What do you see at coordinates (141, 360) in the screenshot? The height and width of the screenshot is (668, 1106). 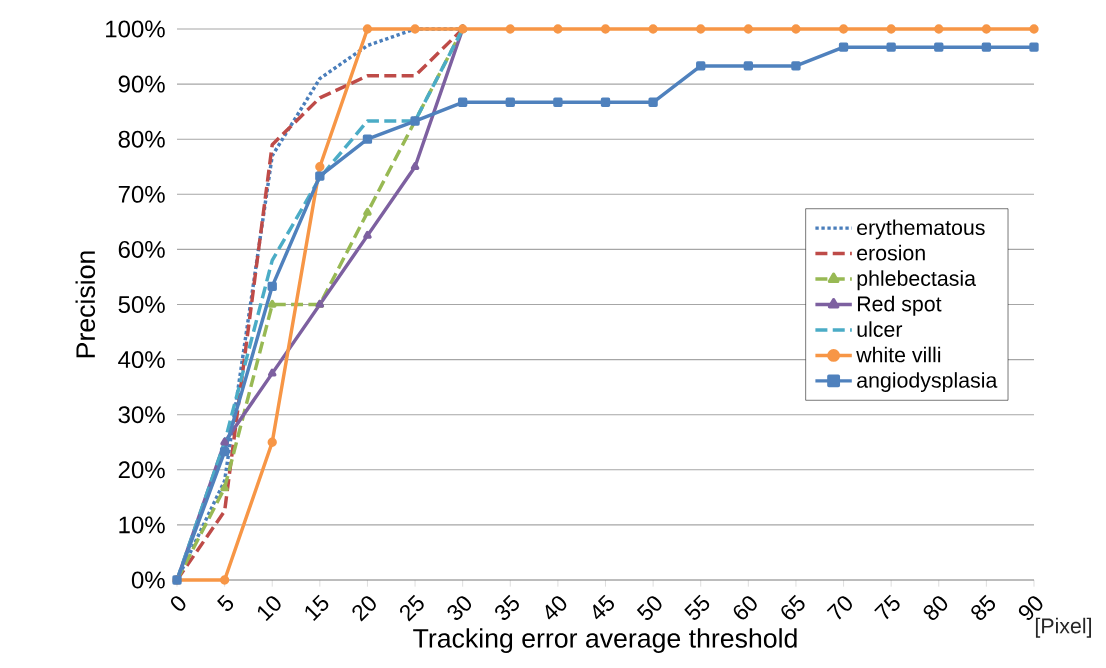 I see `y-tick-label: 40%` at bounding box center [141, 360].